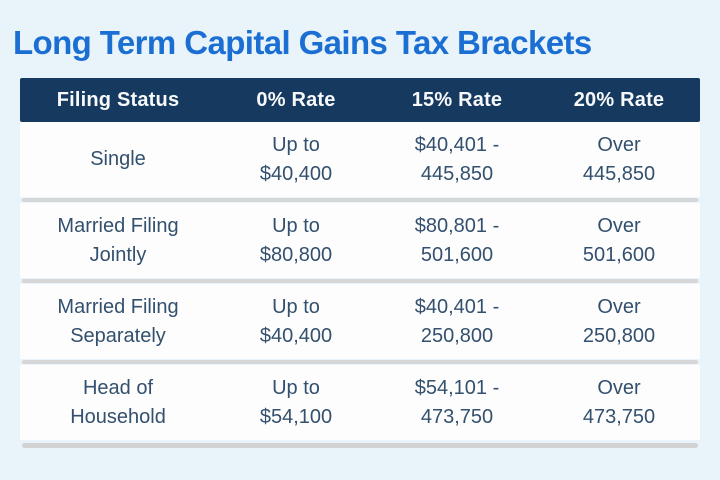 This screenshot has height=480, width=720. What do you see at coordinates (296, 159) in the screenshot?
I see `cell-single-0-rate: Up to $40,400` at bounding box center [296, 159].